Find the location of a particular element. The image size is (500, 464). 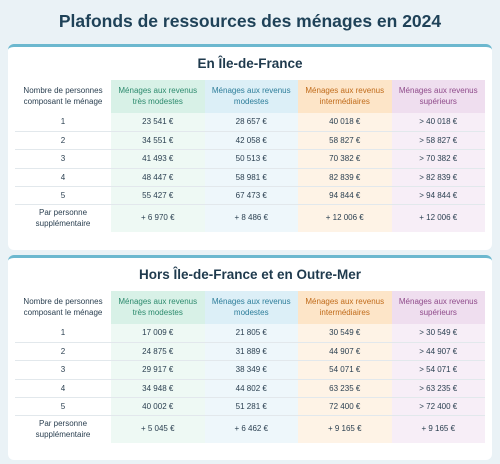

table-row: 1 23 541 € 28 657 € 40 018 € > 40 018 € is located at coordinates (250, 122).